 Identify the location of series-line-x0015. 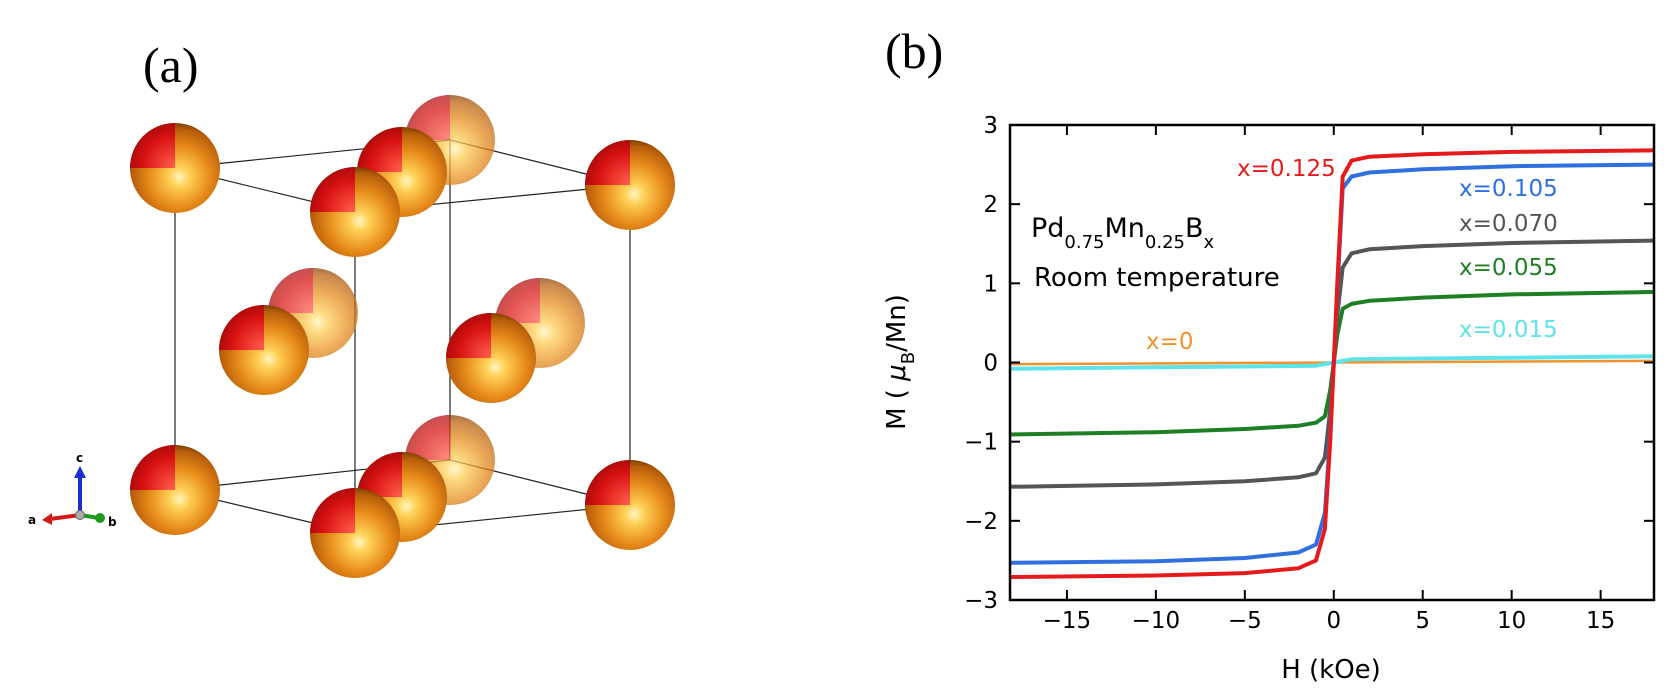
(1332, 362).